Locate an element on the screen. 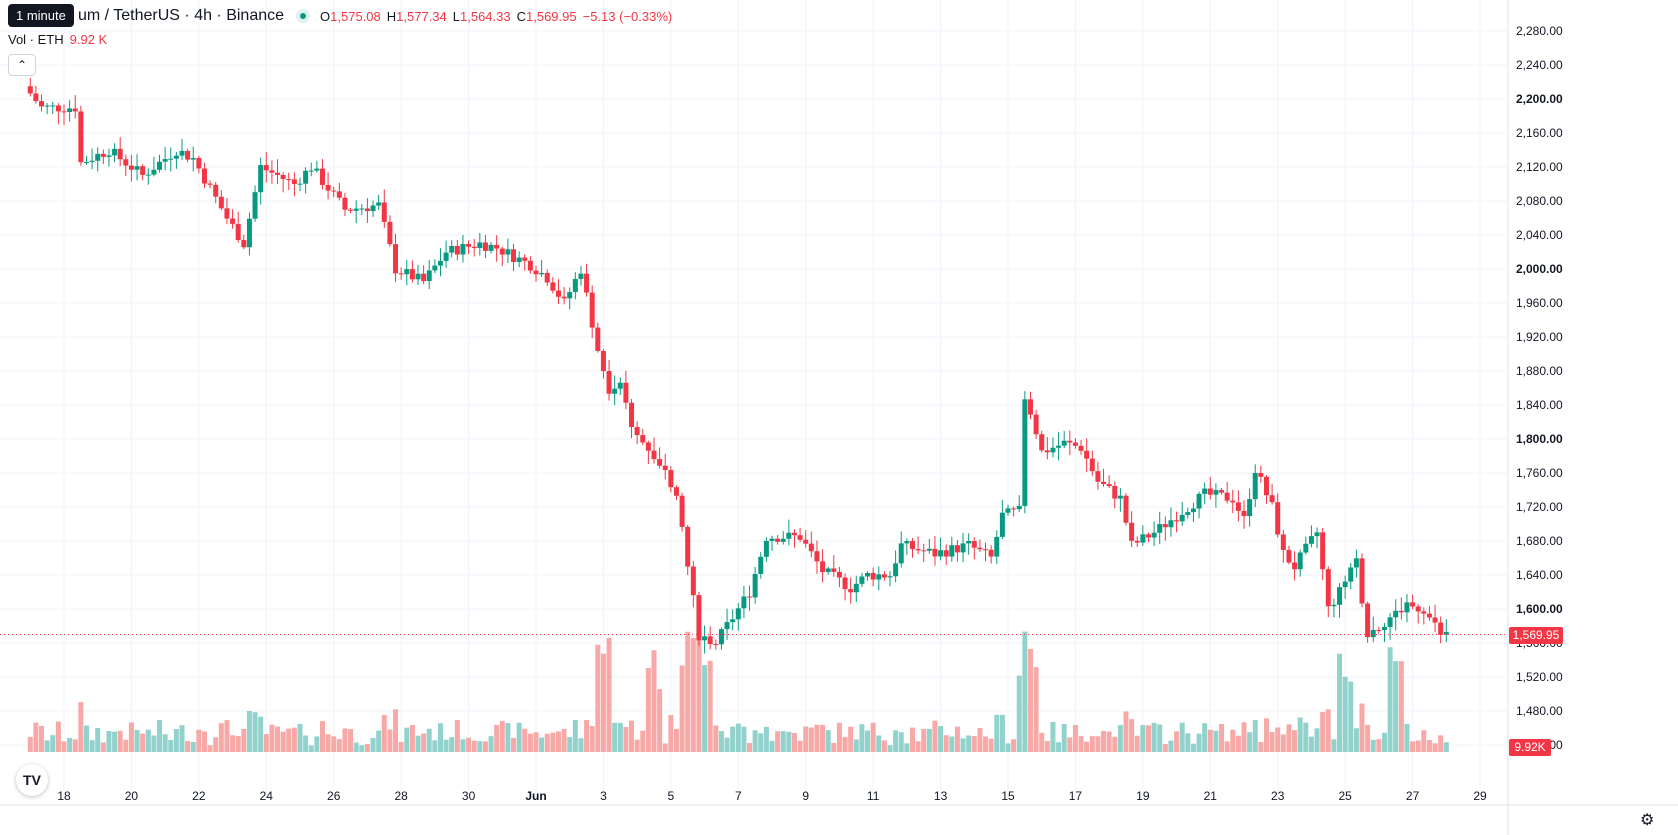 The width and height of the screenshot is (1678, 835). price-tick-label: 2,240.00 is located at coordinates (1539, 65).